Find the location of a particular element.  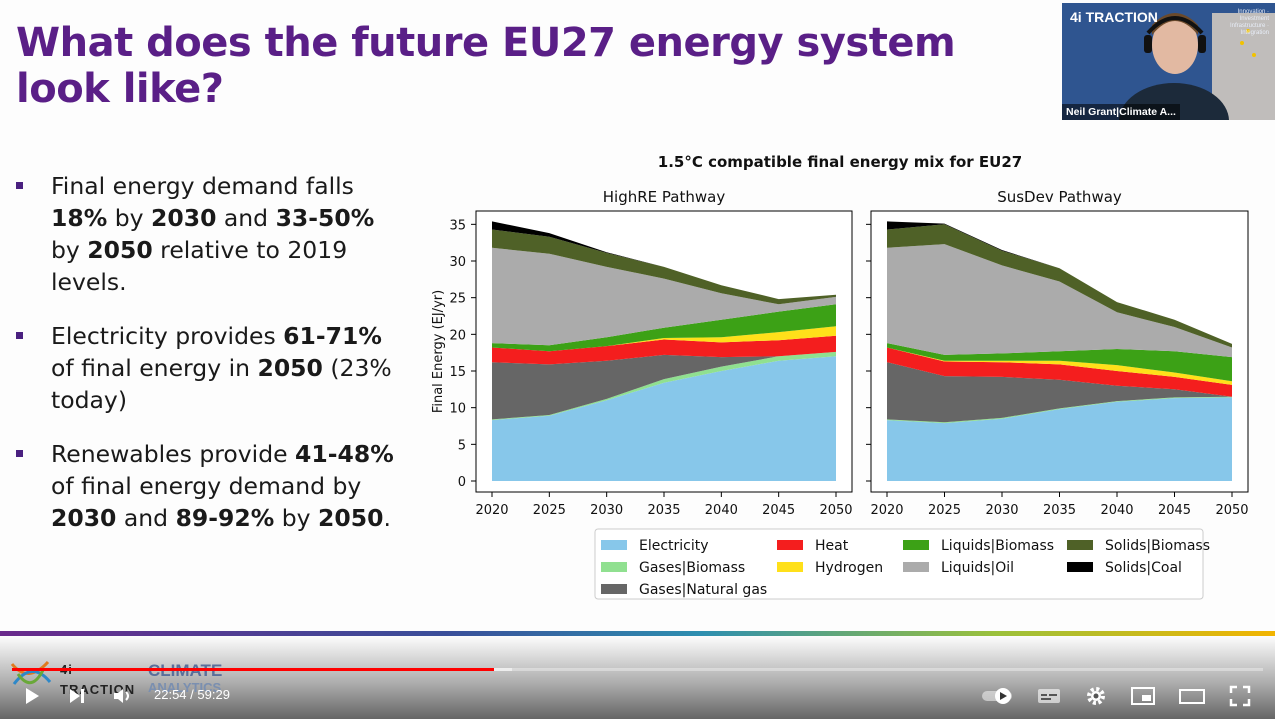

next-button is located at coordinates (77, 696).